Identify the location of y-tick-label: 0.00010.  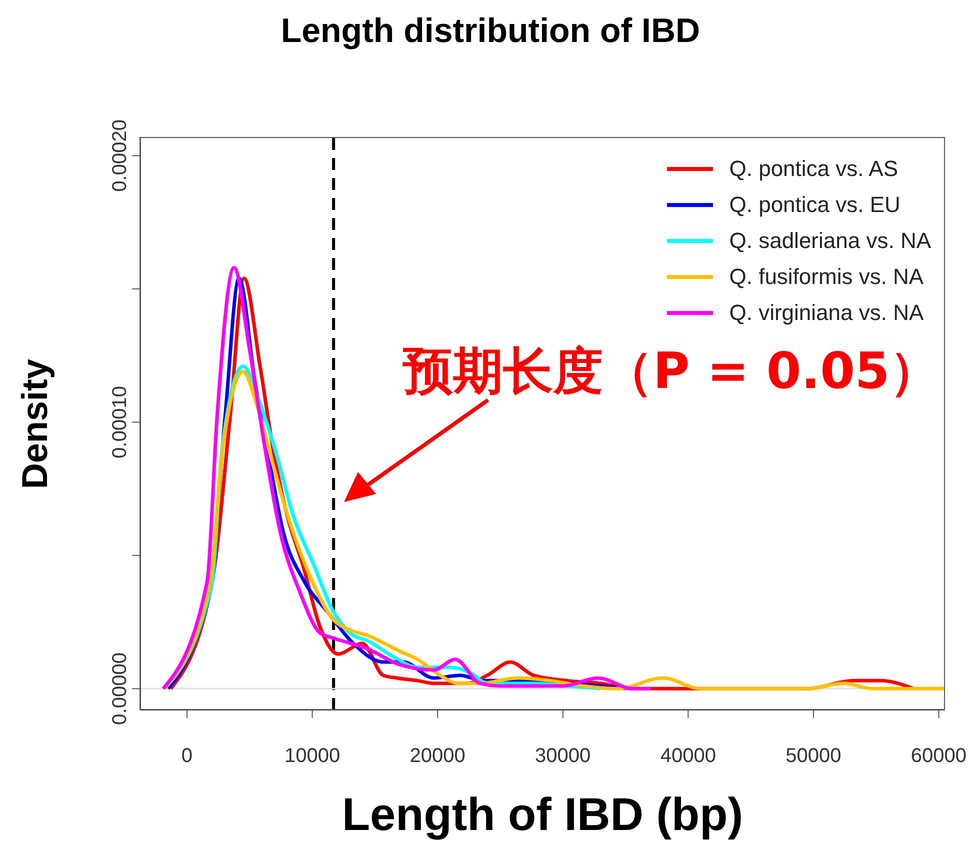
(120, 422).